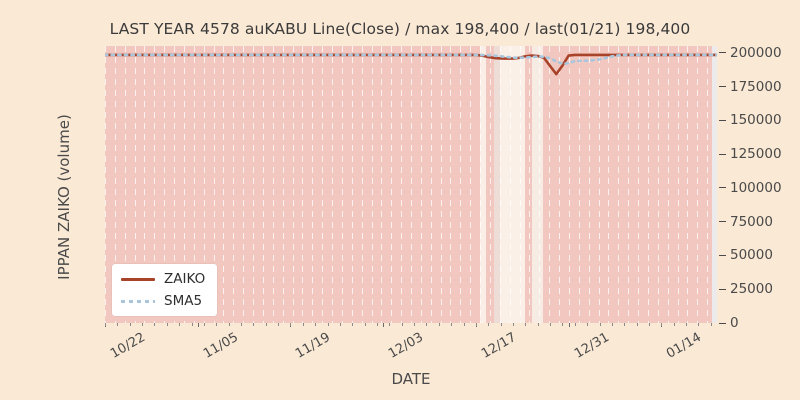  Describe the element at coordinates (684, 346) in the screenshot. I see `x-tick-label: 01/14` at that location.